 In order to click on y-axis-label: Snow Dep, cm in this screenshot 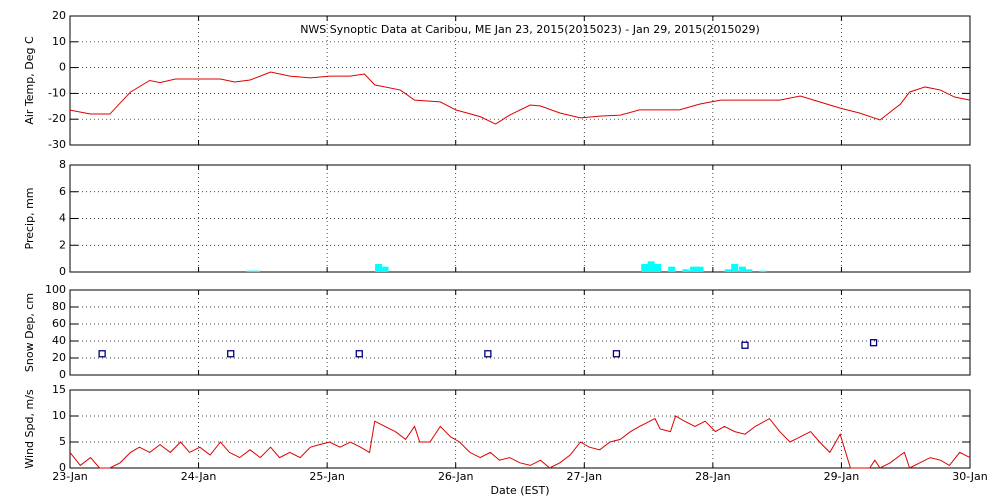, I will do `click(29, 332)`.